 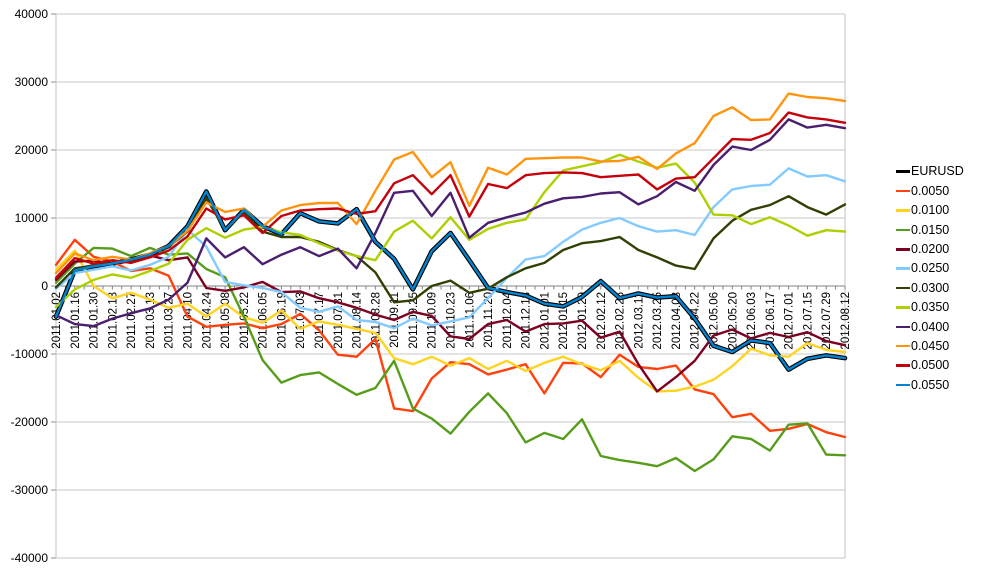 I want to click on legend-item-0.0450: 0.0450, so click(x=930, y=346).